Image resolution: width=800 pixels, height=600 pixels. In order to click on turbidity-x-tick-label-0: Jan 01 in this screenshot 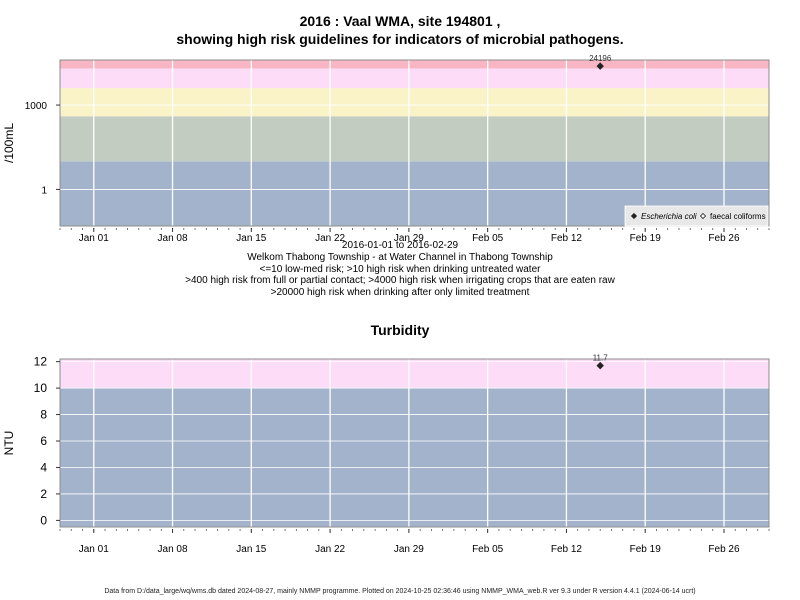, I will do `click(94, 549)`.